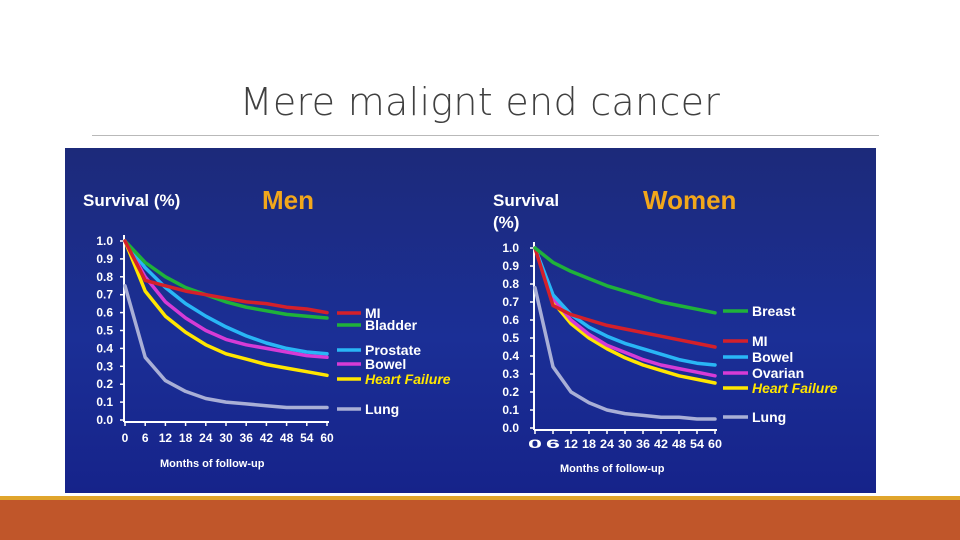  What do you see at coordinates (612, 469) in the screenshot?
I see `x-axis-label-women: Months of follow-up` at bounding box center [612, 469].